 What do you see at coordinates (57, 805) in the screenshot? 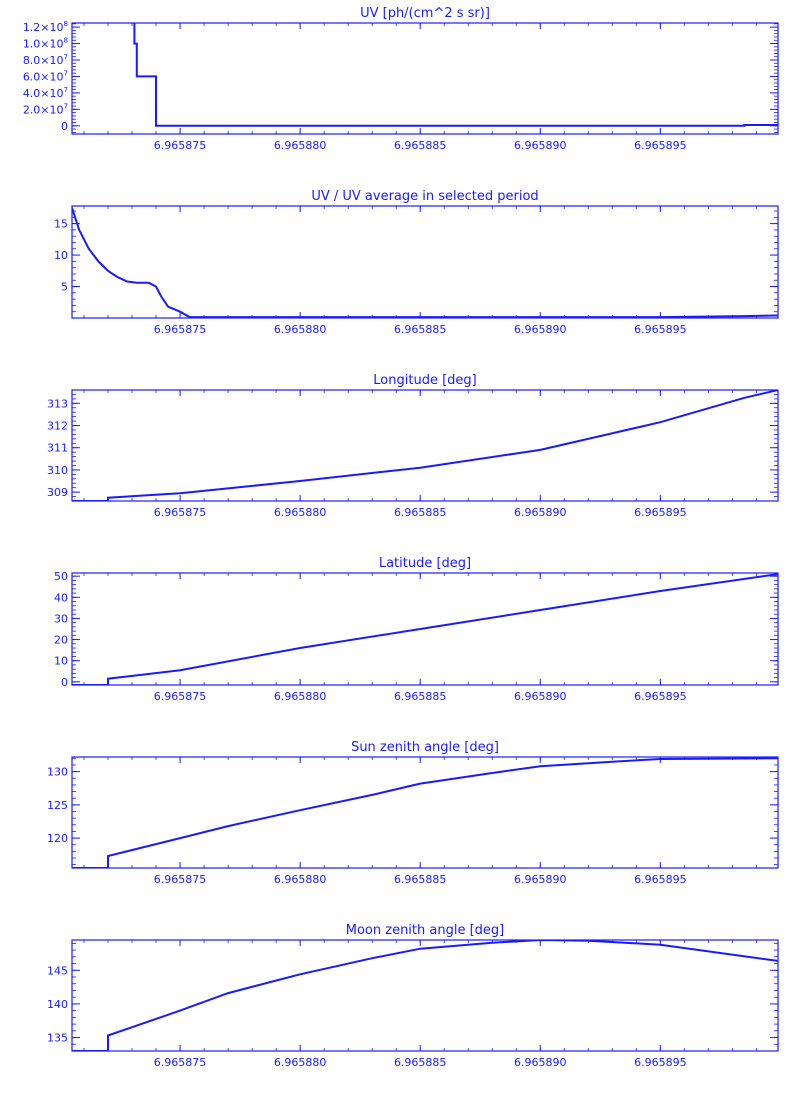
I see `y-tick-label: 125` at bounding box center [57, 805].